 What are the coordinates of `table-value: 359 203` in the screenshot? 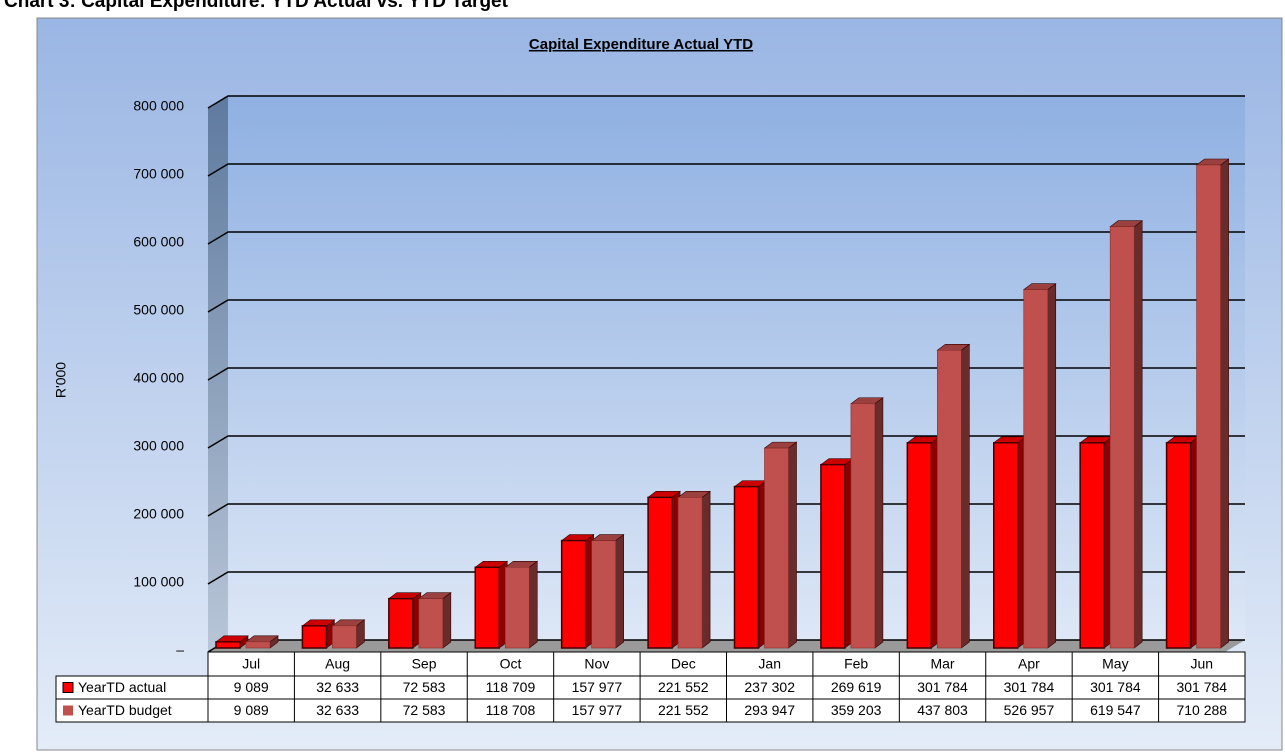 It's located at (856, 710).